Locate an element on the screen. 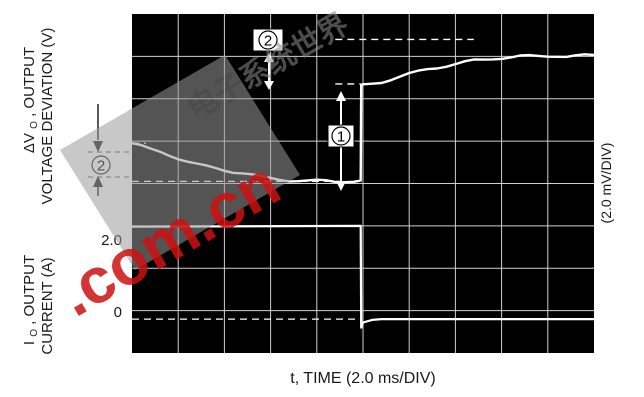 Image resolution: width=644 pixels, height=397 pixels. marker-2-top-circle is located at coordinates (268, 40).